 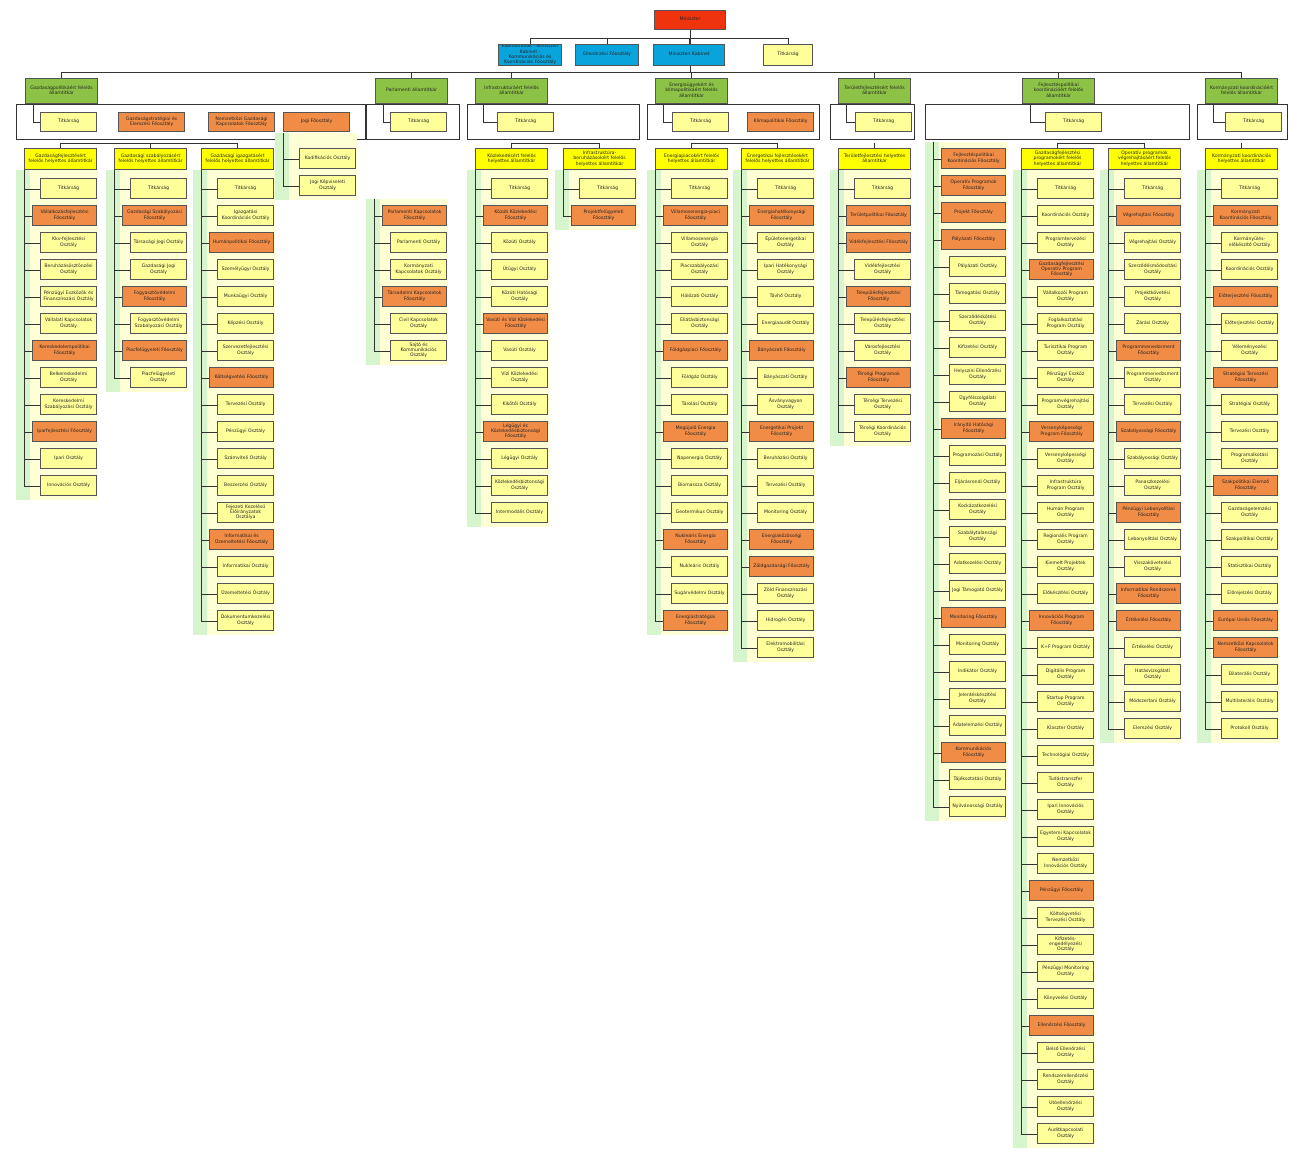 I want to click on department: Irányító Hatósági Főosztály, so click(x=973, y=428).